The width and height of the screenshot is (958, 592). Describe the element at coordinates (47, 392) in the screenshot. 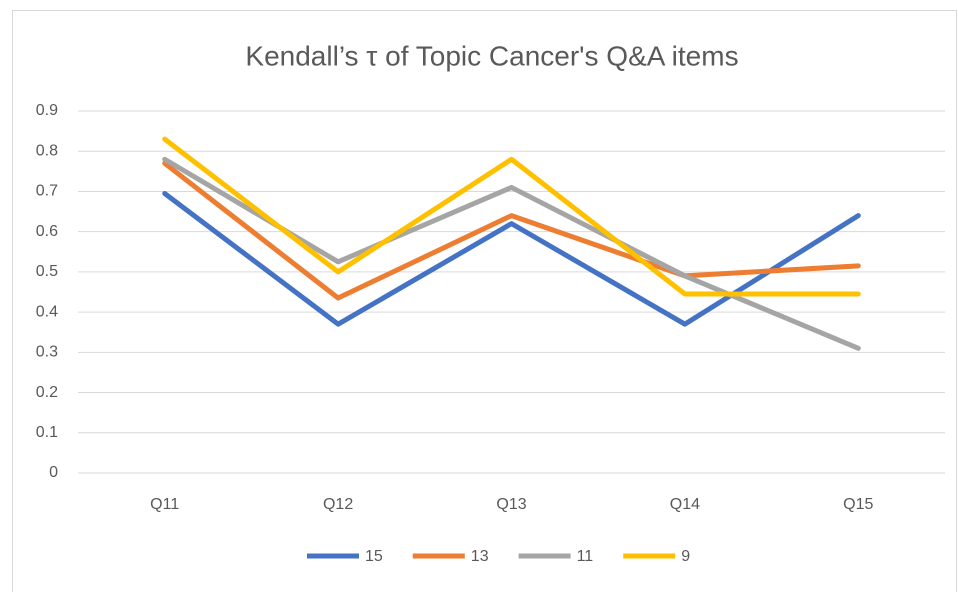

I see `y-tick-label: 0.2` at that location.